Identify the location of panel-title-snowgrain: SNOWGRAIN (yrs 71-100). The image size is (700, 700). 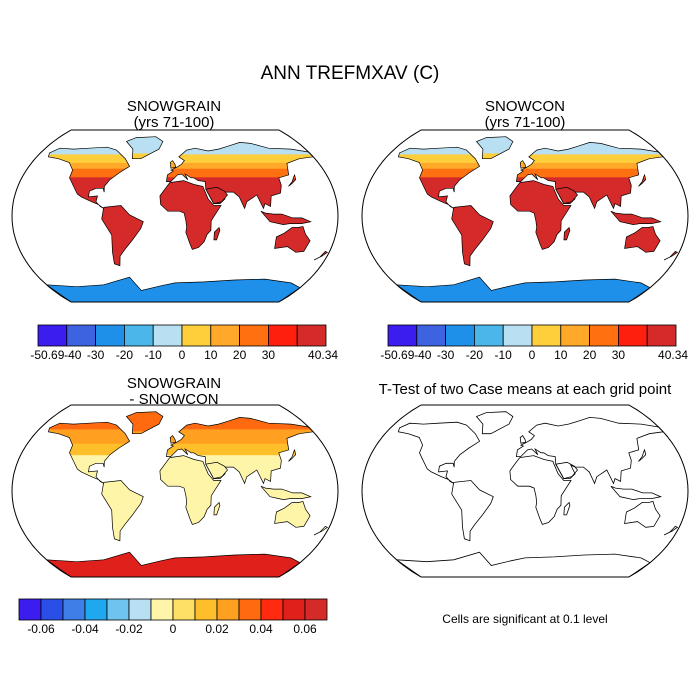
(174, 115).